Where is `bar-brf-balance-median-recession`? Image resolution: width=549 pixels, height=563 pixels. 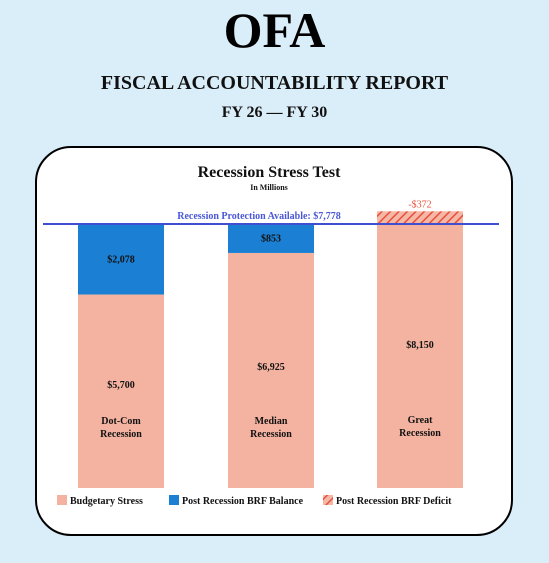
bar-brf-balance-median-recession is located at coordinates (271, 238).